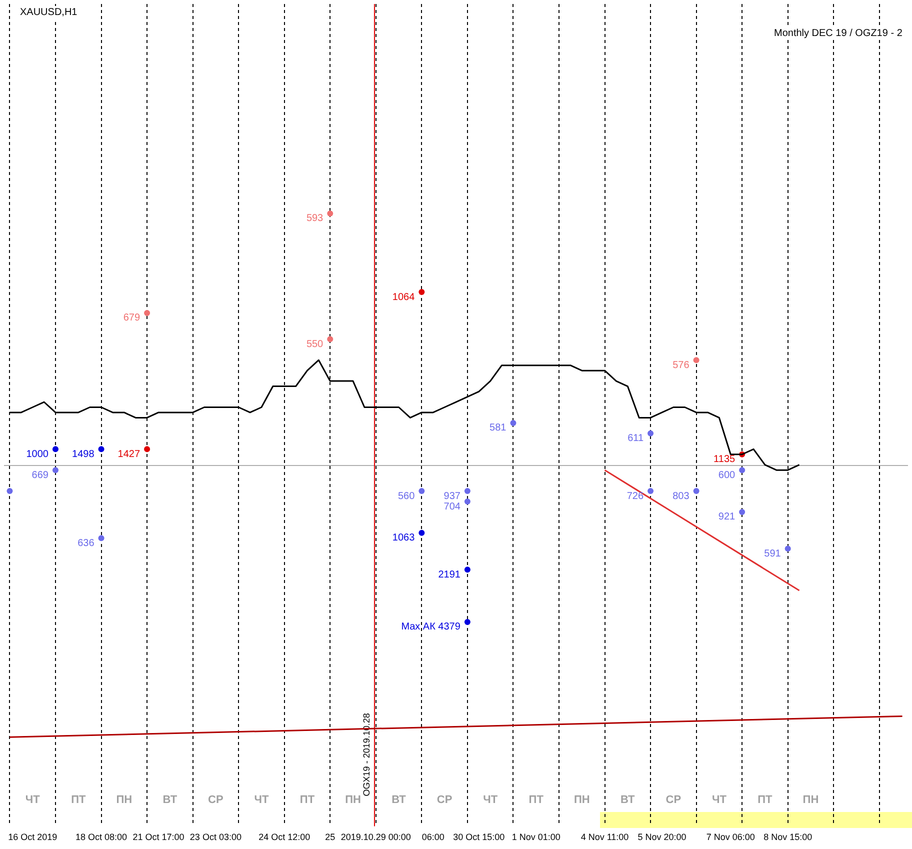  What do you see at coordinates (315, 218) in the screenshot?
I see `series-label: 593` at bounding box center [315, 218].